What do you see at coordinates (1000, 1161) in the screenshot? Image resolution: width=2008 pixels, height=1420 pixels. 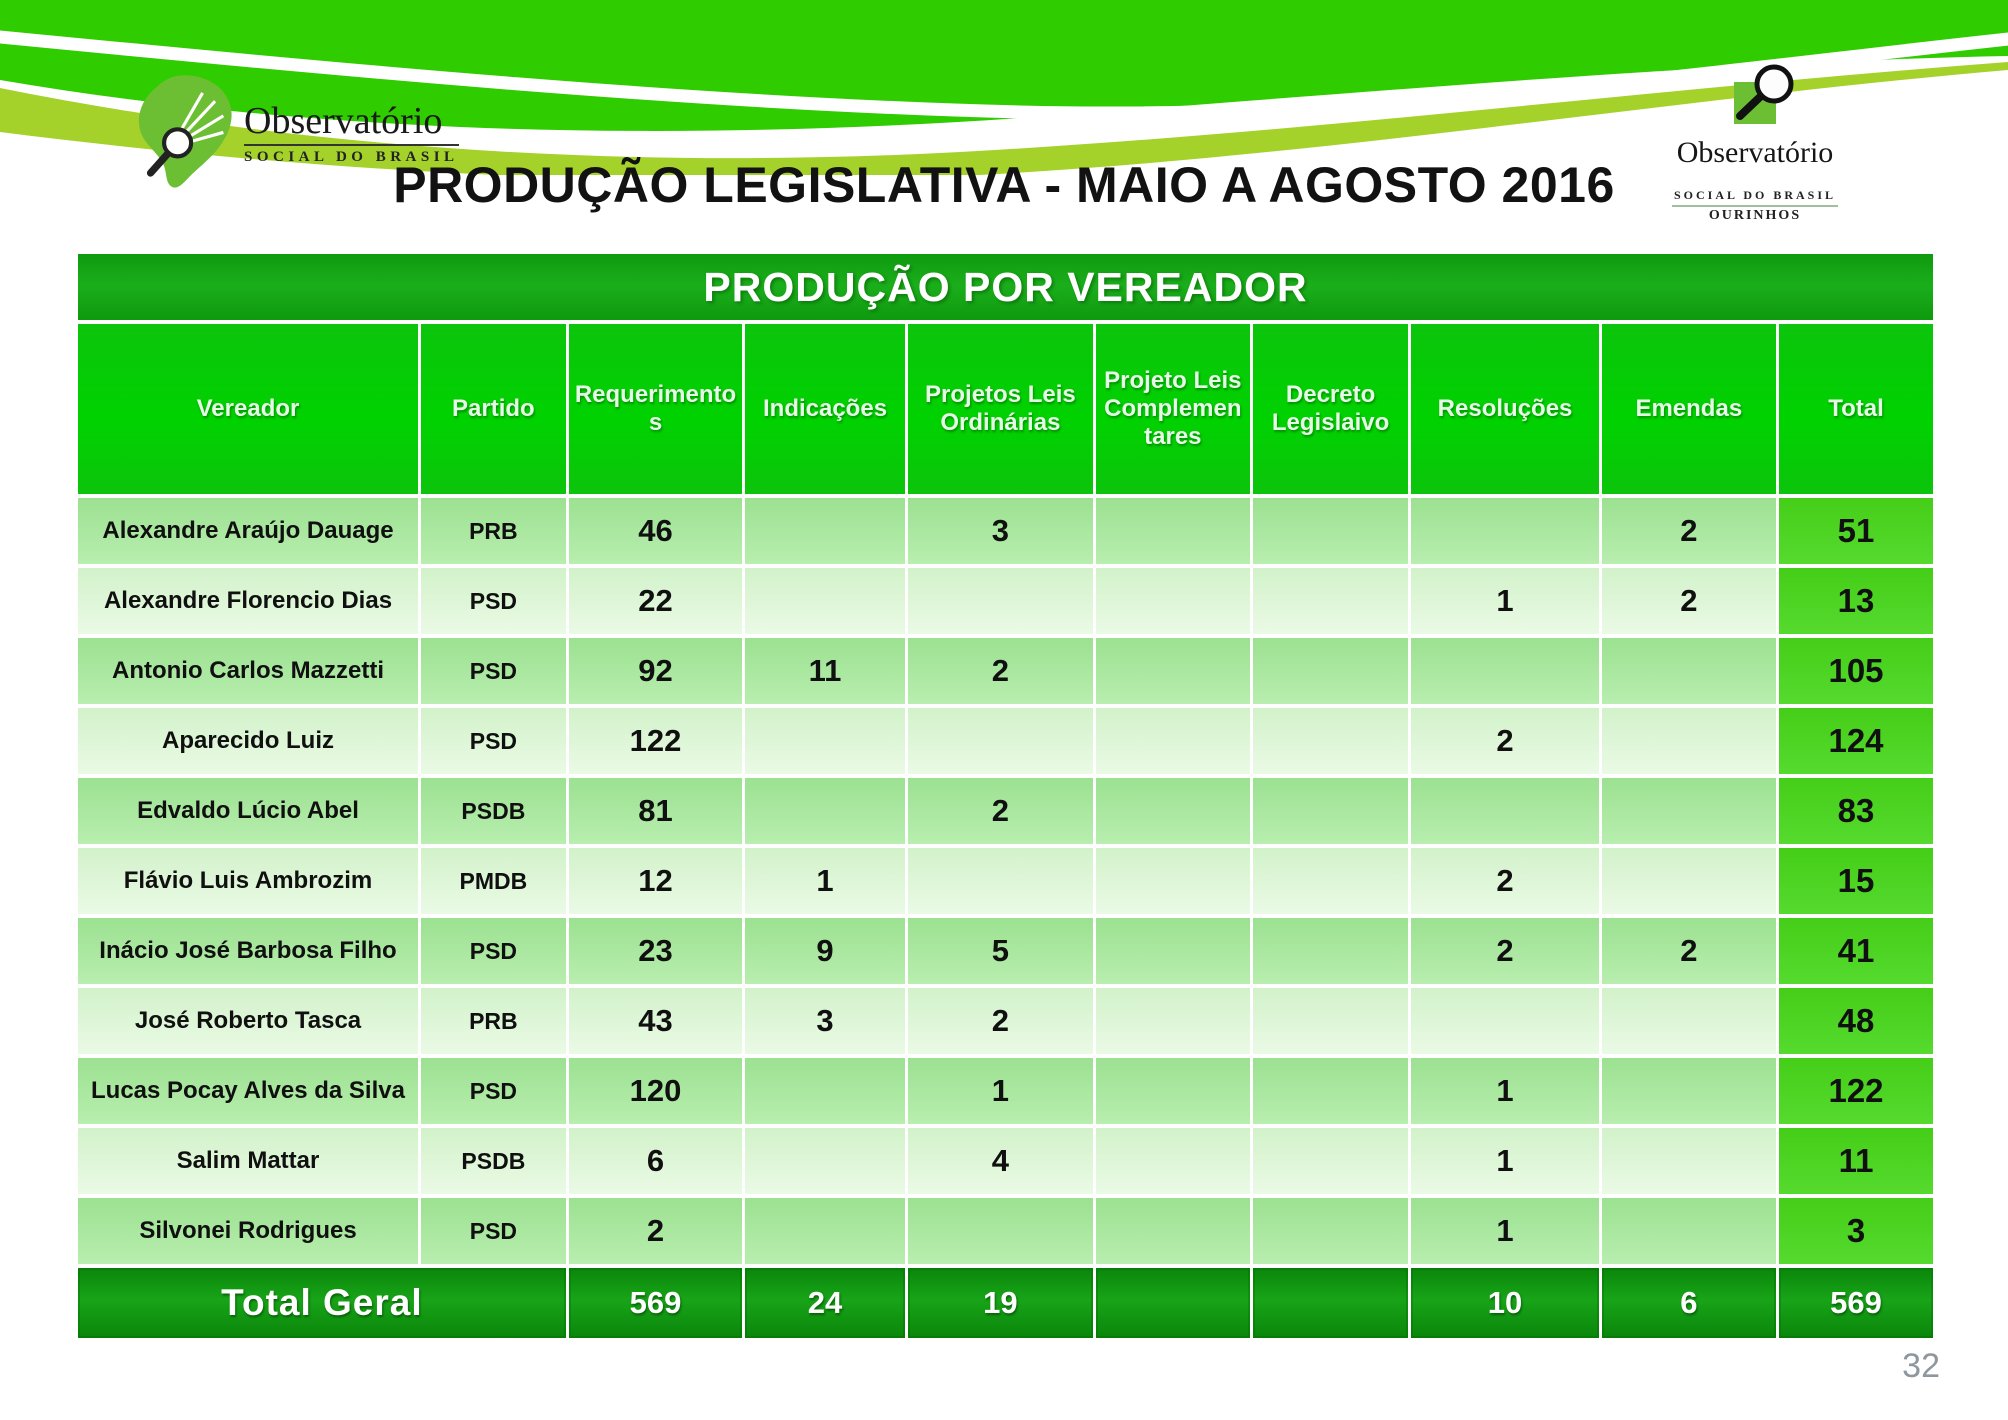 I see `cell-projetos_leis_ordinarias: 4` at bounding box center [1000, 1161].